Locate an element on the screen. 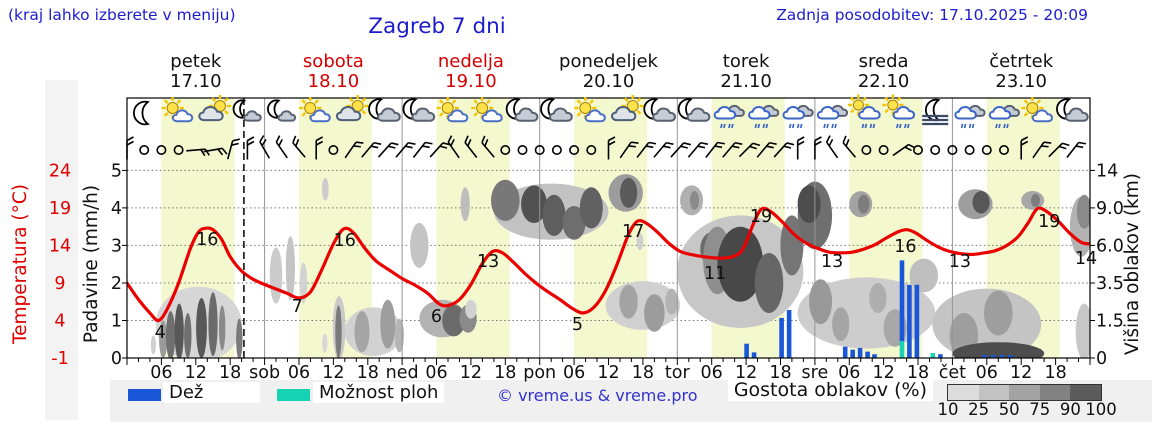  temperature-label: 7 is located at coordinates (297, 307).